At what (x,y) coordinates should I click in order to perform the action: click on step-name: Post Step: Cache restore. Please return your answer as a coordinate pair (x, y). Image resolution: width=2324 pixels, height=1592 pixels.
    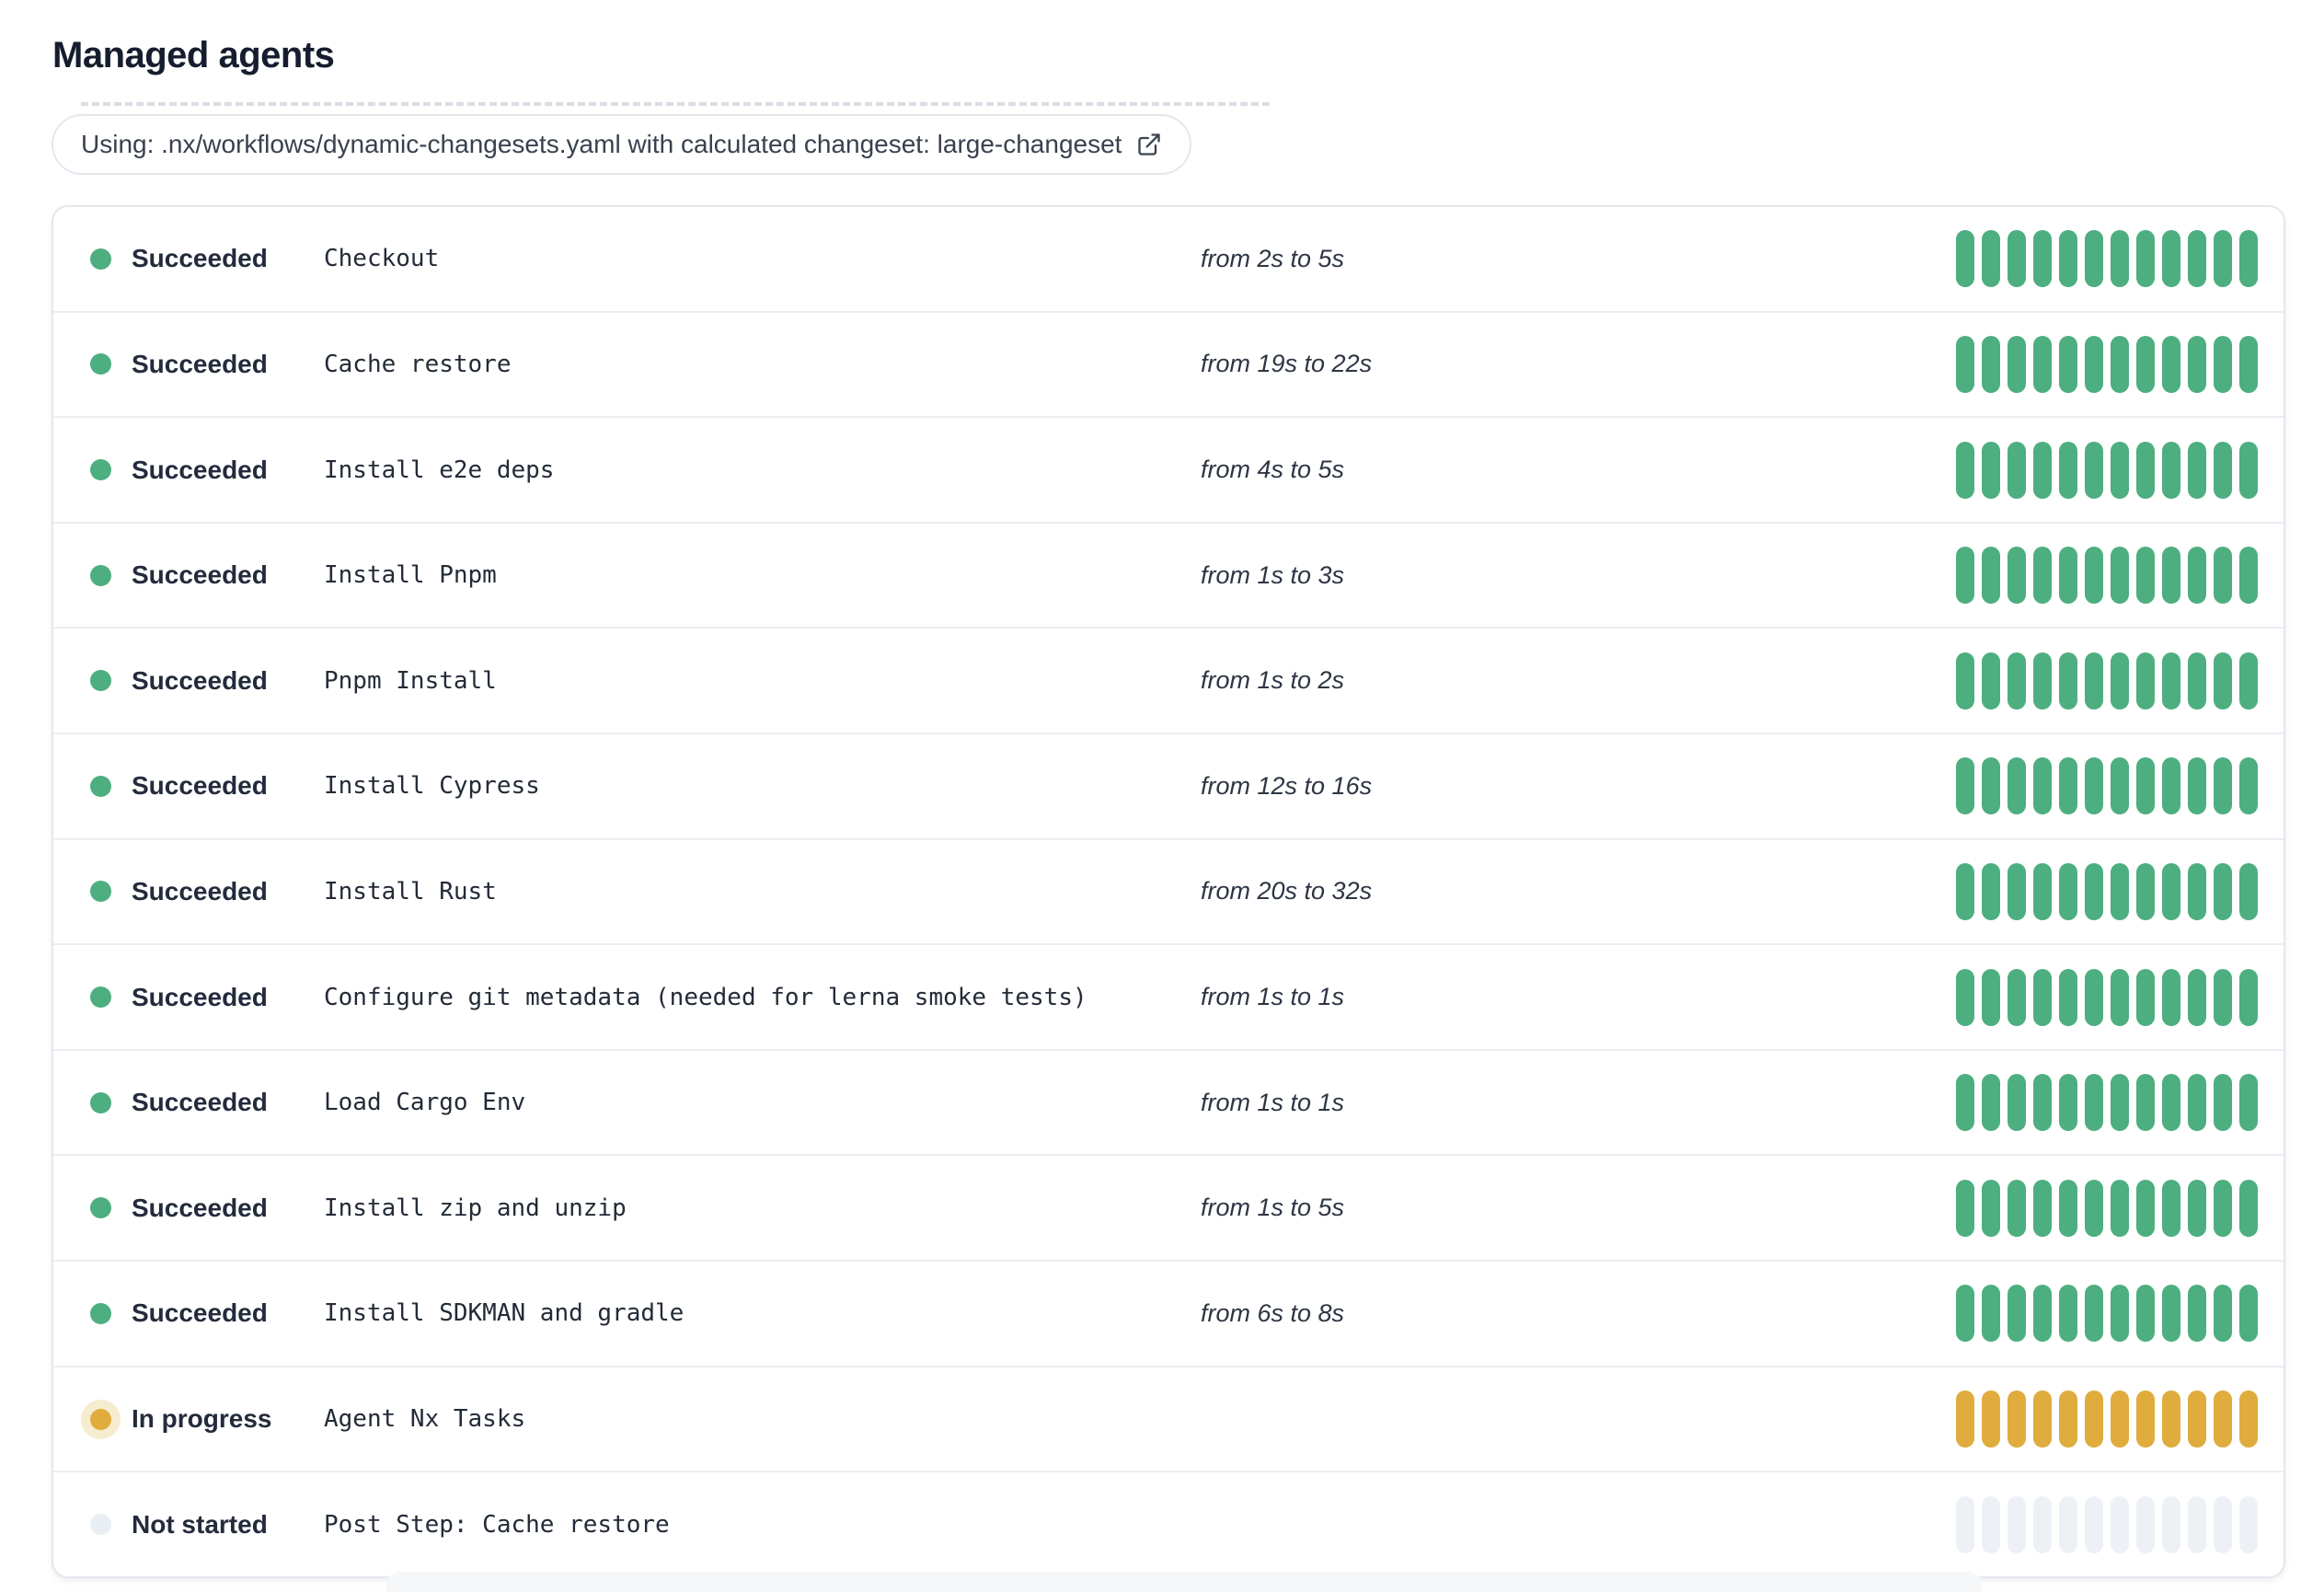
    Looking at the image, I should click on (497, 1524).